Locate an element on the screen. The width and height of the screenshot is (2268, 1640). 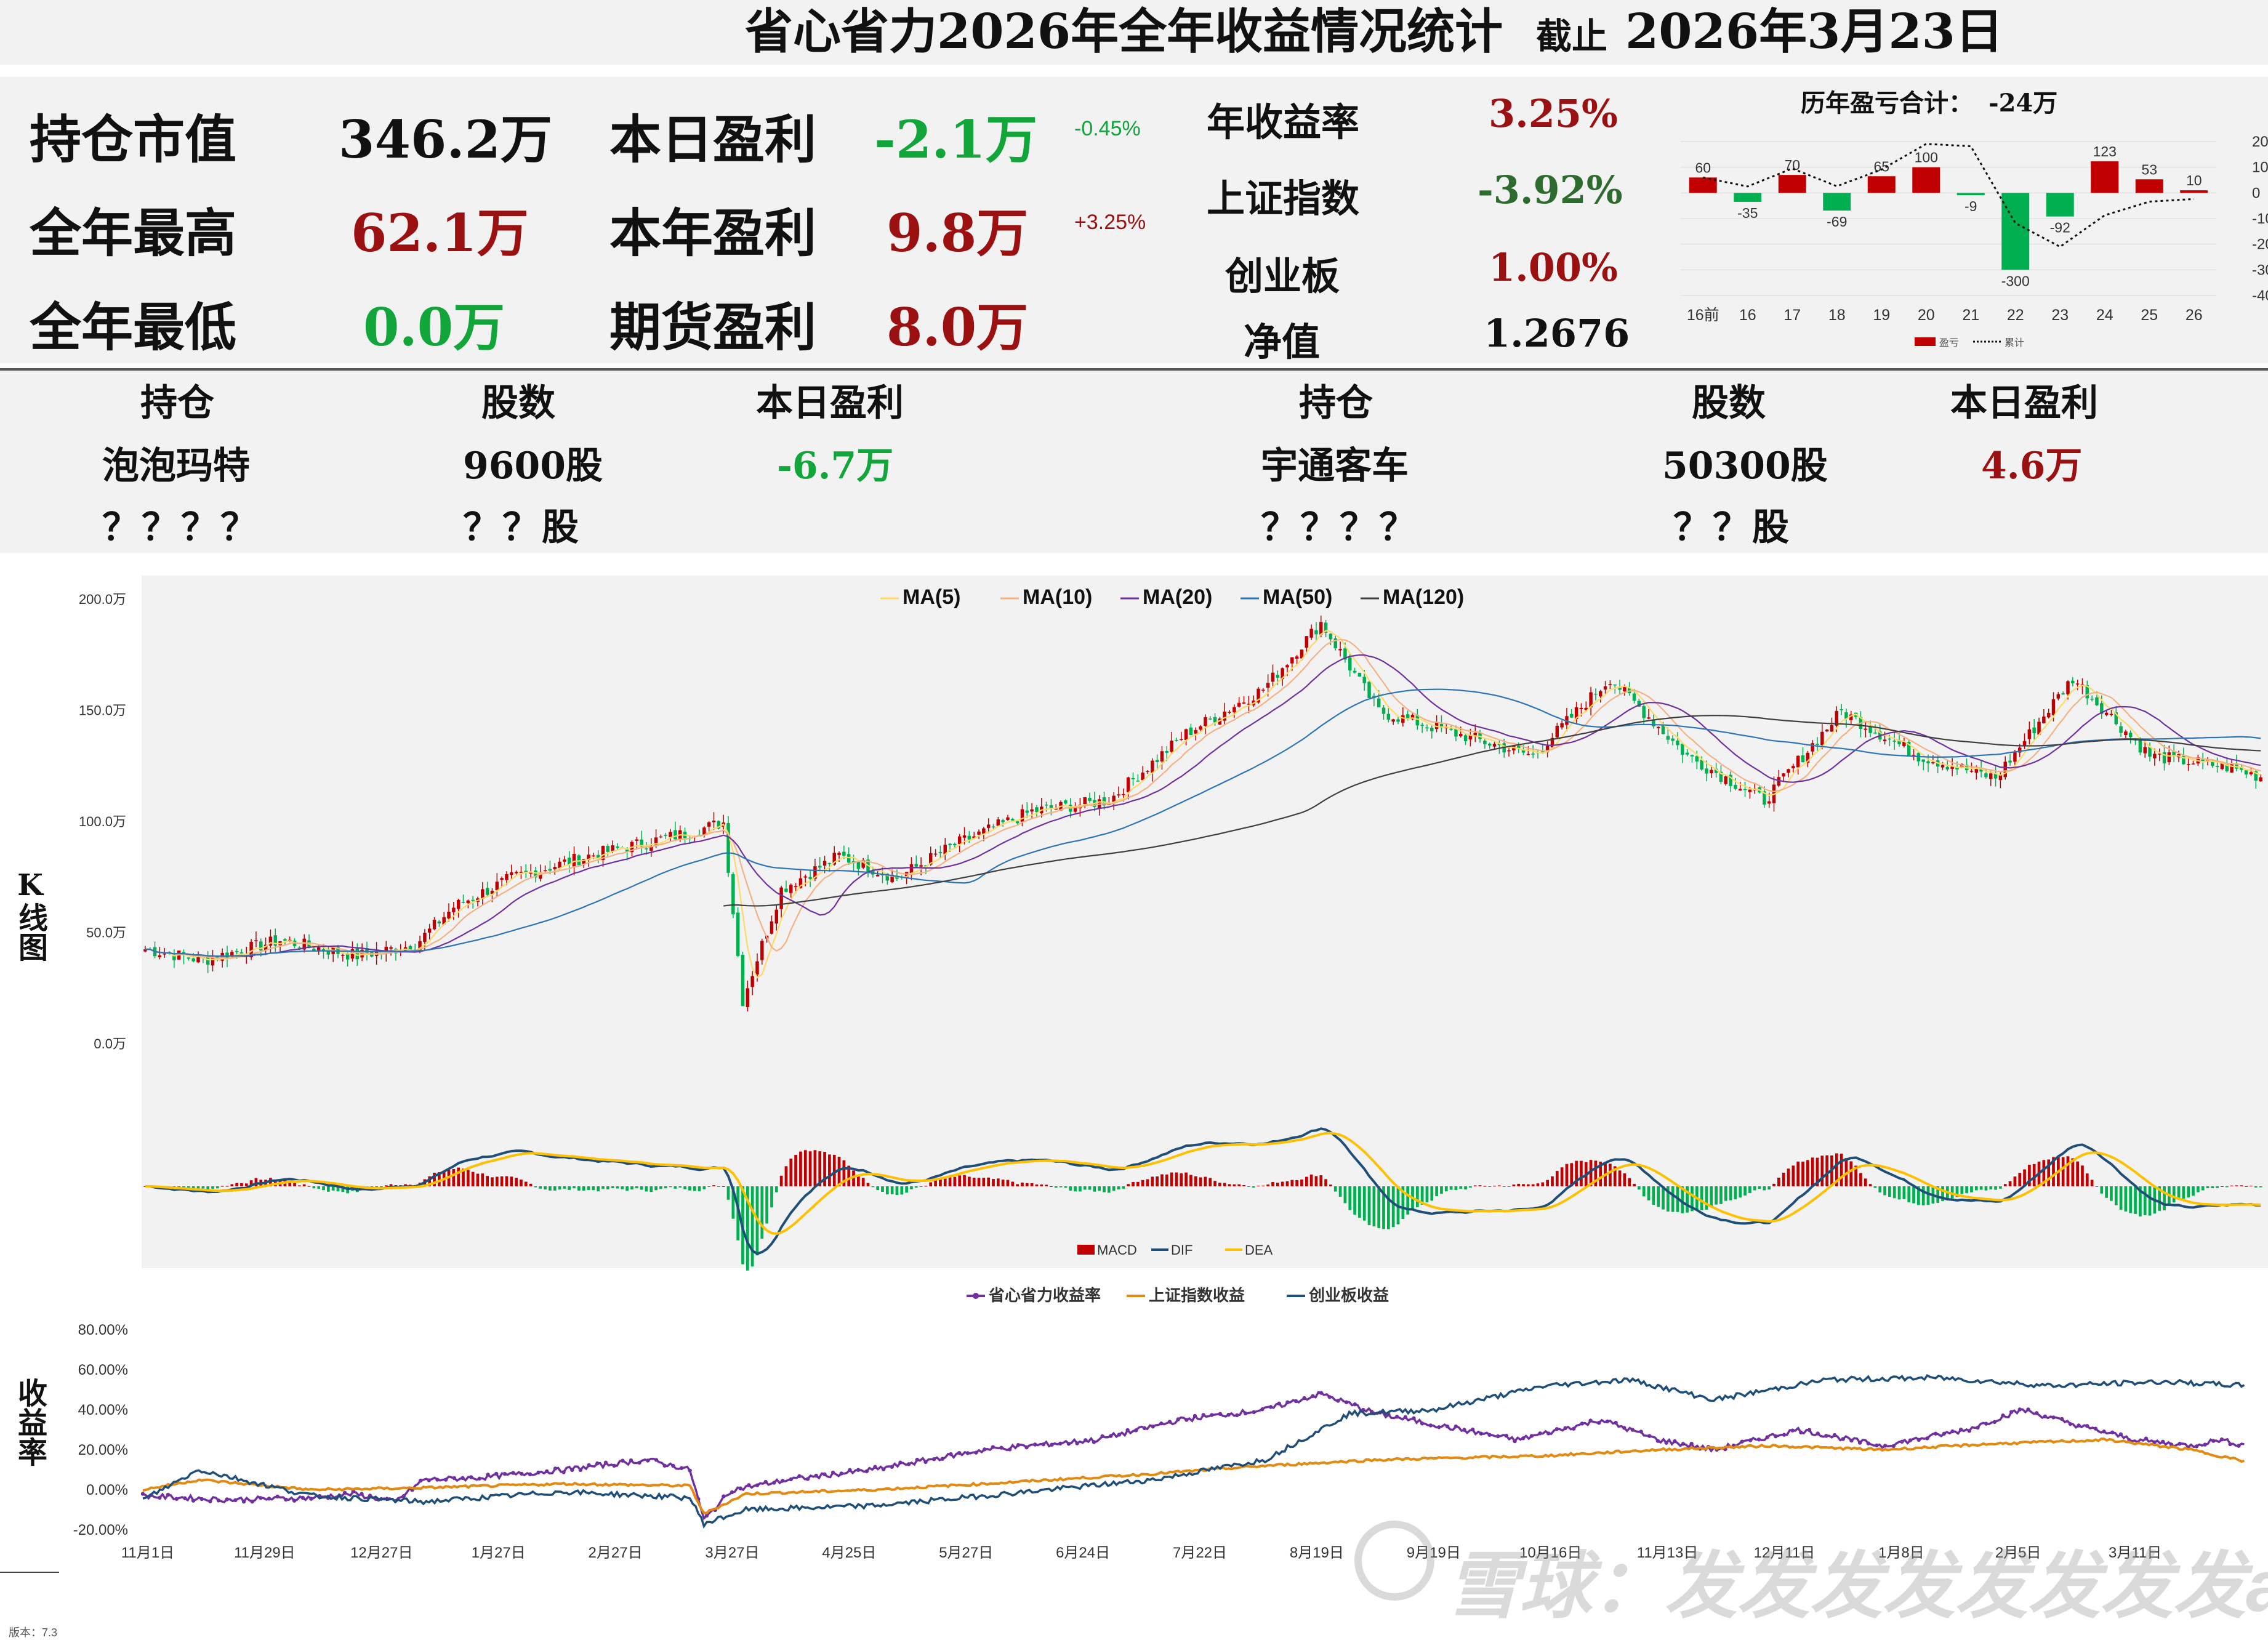
col-stock-left: 持仓 is located at coordinates (177, 404).